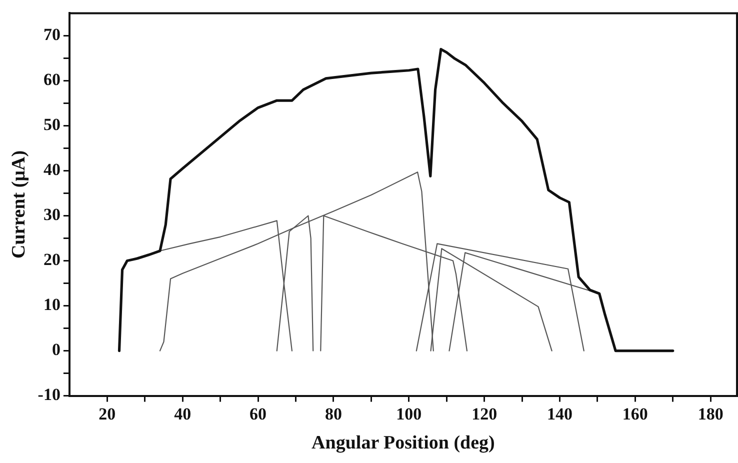 This screenshot has width=738, height=463. What do you see at coordinates (183, 414) in the screenshot?
I see `x-tick-label: 40` at bounding box center [183, 414].